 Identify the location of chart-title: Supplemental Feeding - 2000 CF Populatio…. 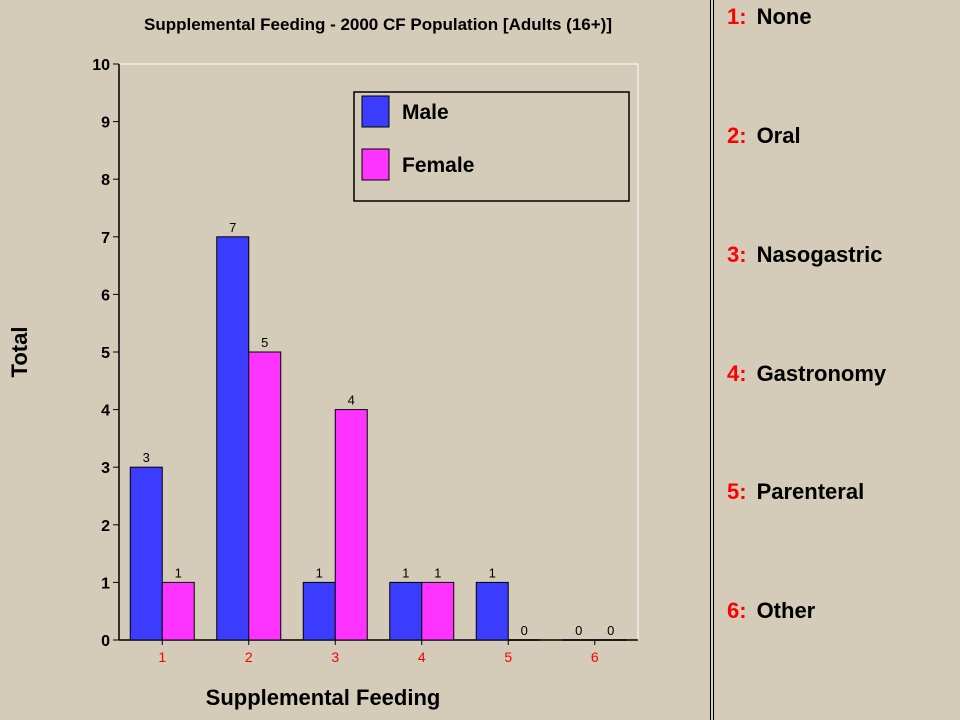
(378, 24).